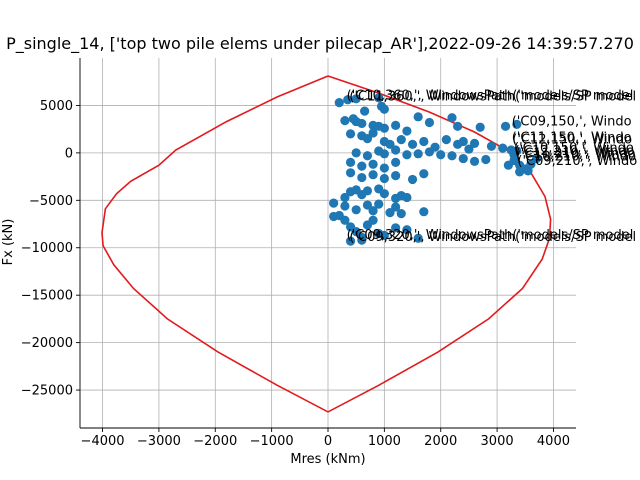 This screenshot has height=480, width=640. I want to click on x-tick-label: 1000, so click(384, 441).